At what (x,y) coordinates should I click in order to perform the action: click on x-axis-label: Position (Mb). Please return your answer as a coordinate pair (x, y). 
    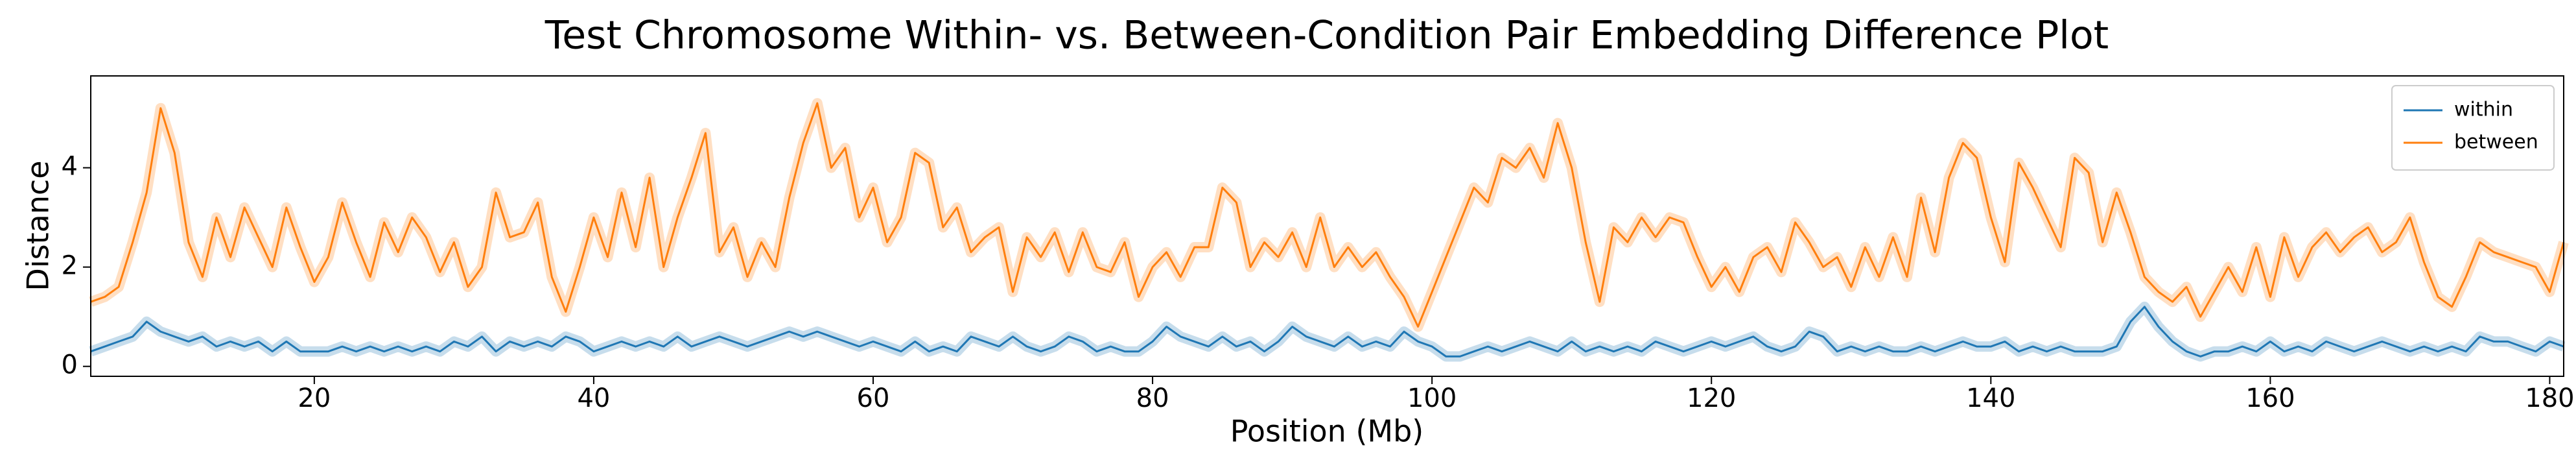
    Looking at the image, I should click on (1327, 431).